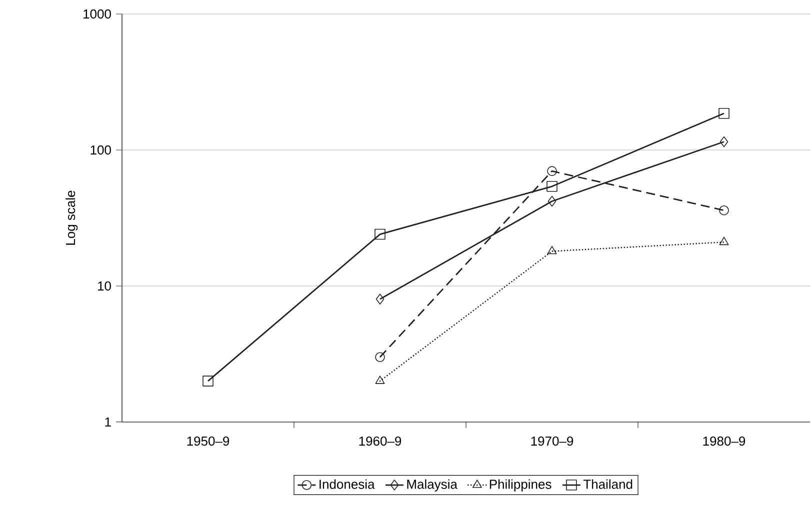 The image size is (811, 519). Describe the element at coordinates (521, 485) in the screenshot. I see `legend-label: Philippines` at that location.